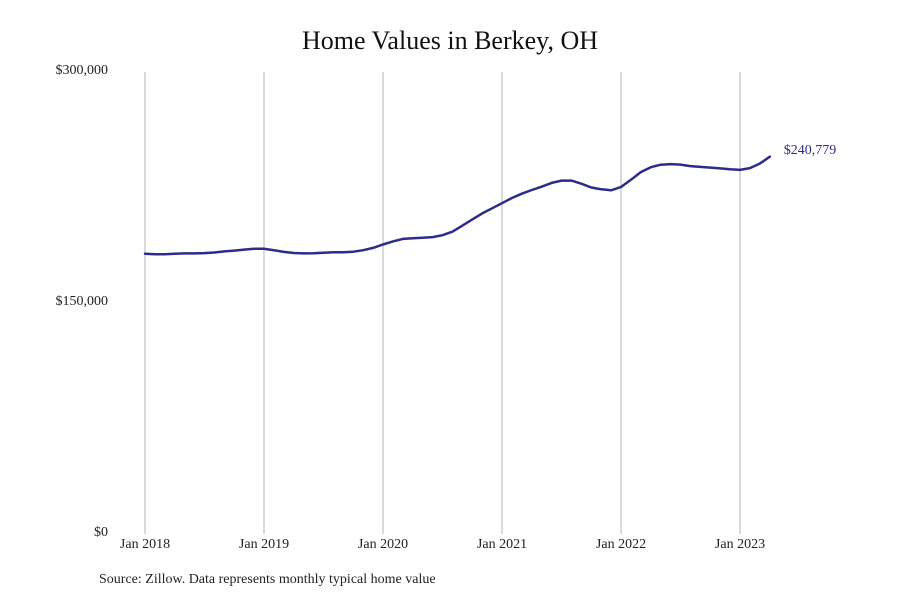 Image resolution: width=900 pixels, height=600 pixels. Describe the element at coordinates (450, 40) in the screenshot. I see `chart-title: Home Values in Berkey, OH` at that location.